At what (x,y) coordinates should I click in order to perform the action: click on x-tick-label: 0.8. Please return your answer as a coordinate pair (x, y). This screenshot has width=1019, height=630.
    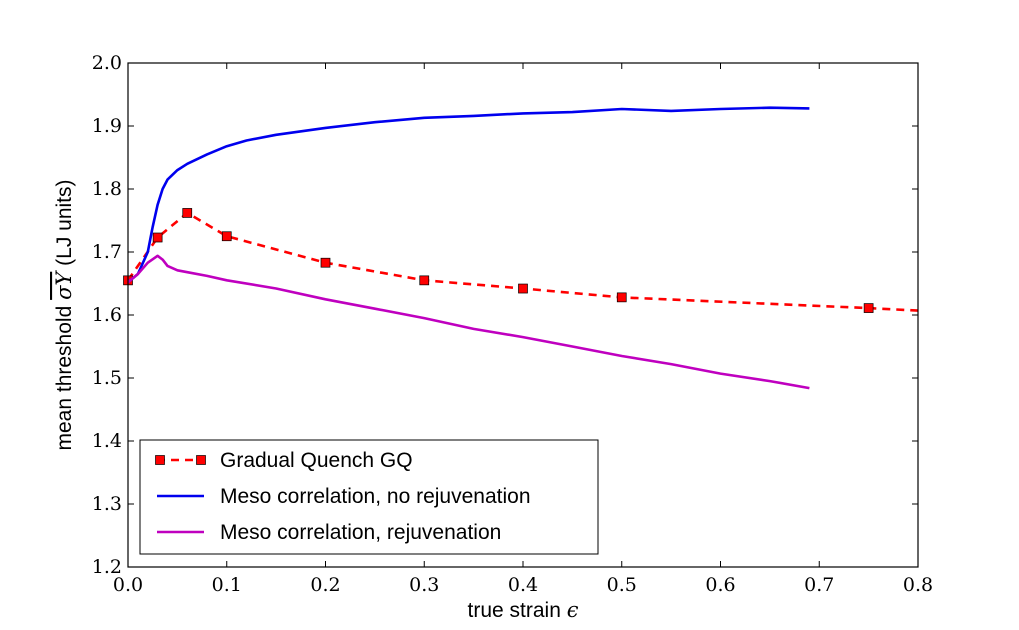
    Looking at the image, I should click on (918, 585).